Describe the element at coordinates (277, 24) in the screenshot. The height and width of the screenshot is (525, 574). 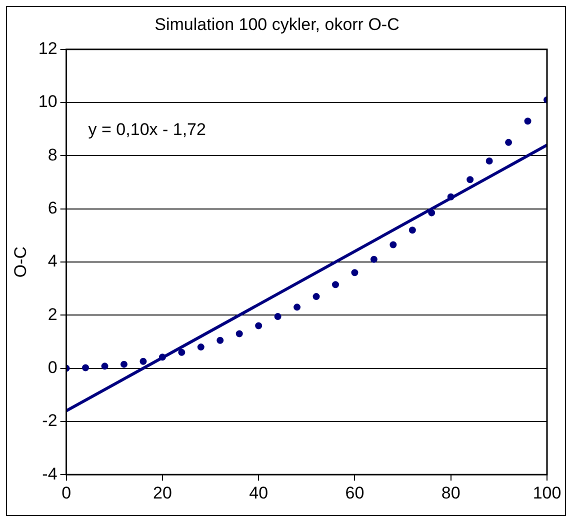
I see `chart-title: Simulation 100 cykler, okorr O-C` at that location.